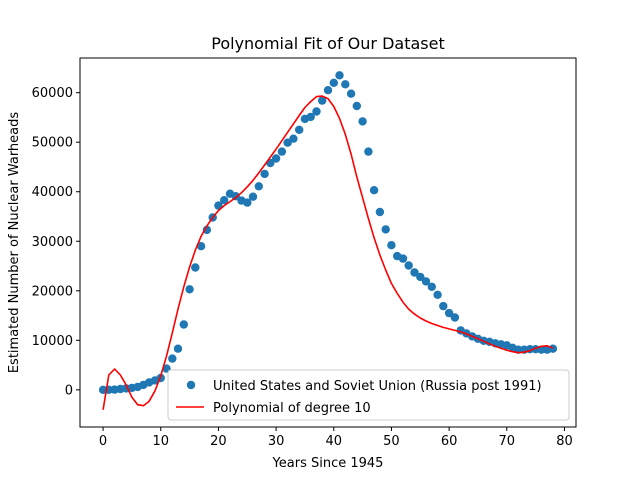 The width and height of the screenshot is (640, 480). I want to click on legend-label-line: Polynomial of degree 10, so click(292, 408).